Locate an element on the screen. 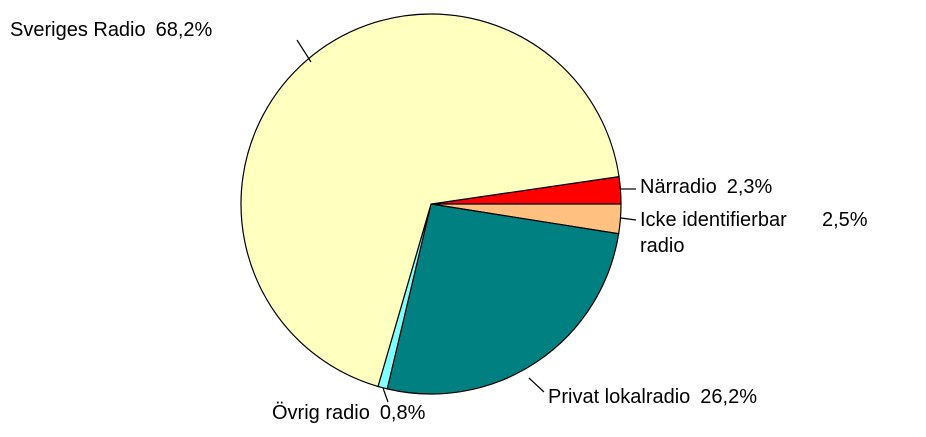  slice-value: 2,5% is located at coordinates (845, 220).